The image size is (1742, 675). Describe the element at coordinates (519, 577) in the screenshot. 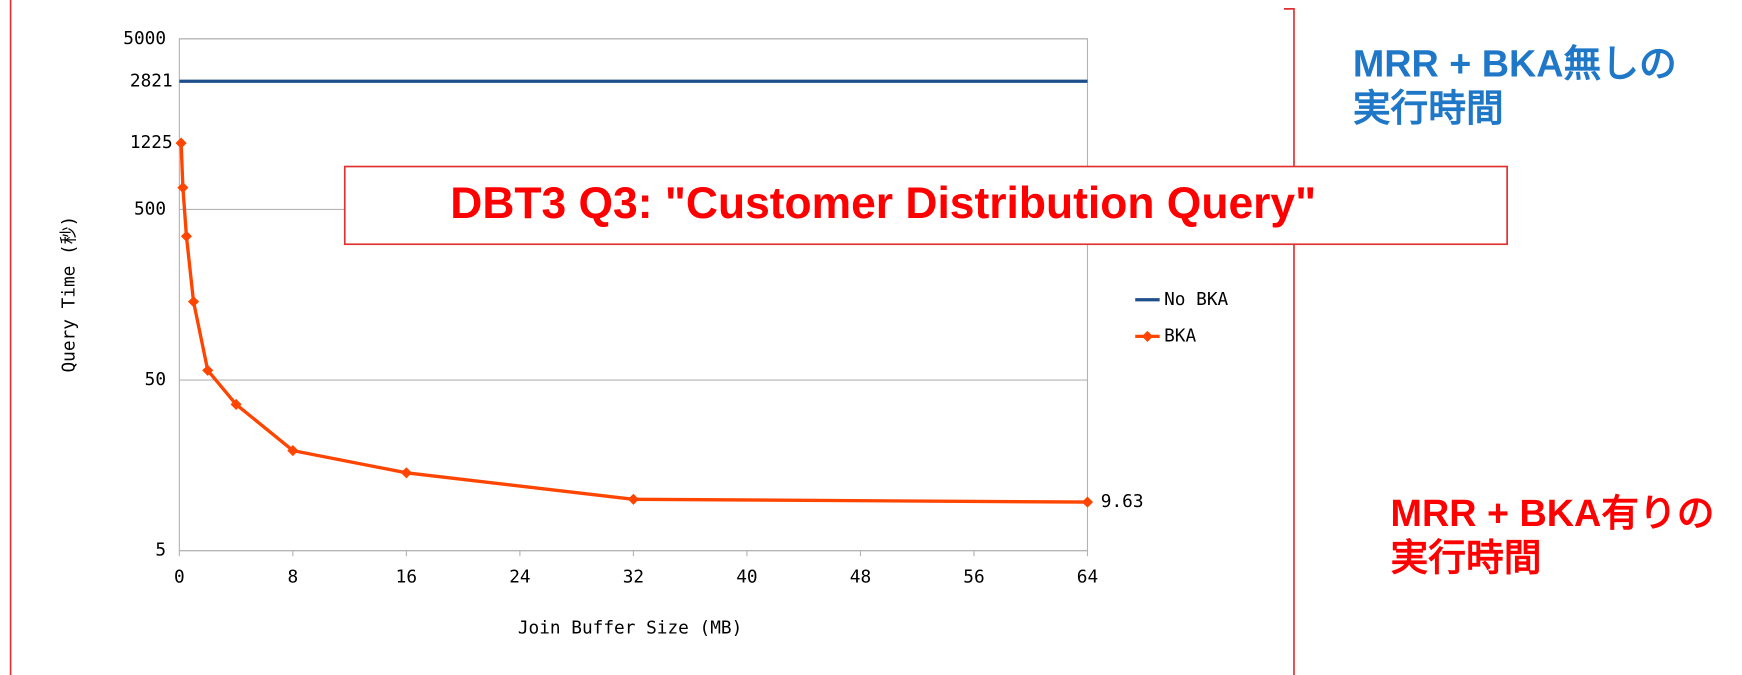

I see `x-tick-label: 24` at that location.